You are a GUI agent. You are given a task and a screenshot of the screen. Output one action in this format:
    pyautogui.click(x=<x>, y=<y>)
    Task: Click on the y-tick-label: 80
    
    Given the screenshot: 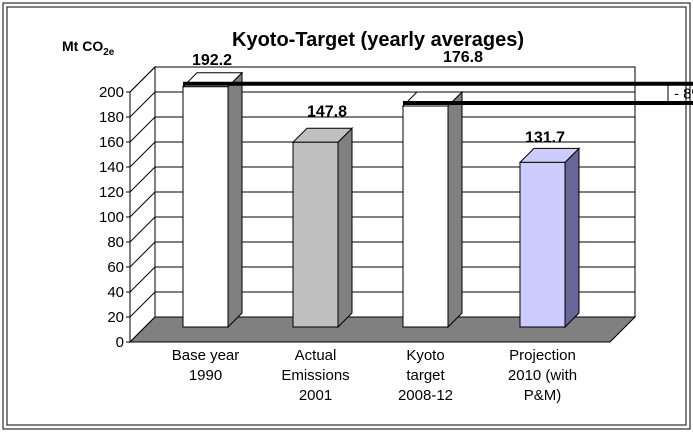 What is the action you would take?
    pyautogui.click(x=115, y=242)
    